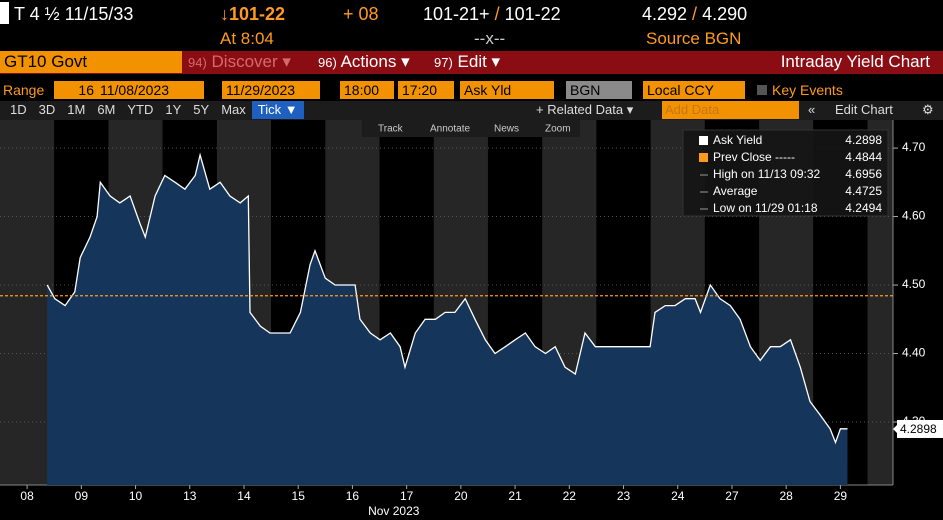  I want to click on x-tick-label: 24, so click(678, 496).